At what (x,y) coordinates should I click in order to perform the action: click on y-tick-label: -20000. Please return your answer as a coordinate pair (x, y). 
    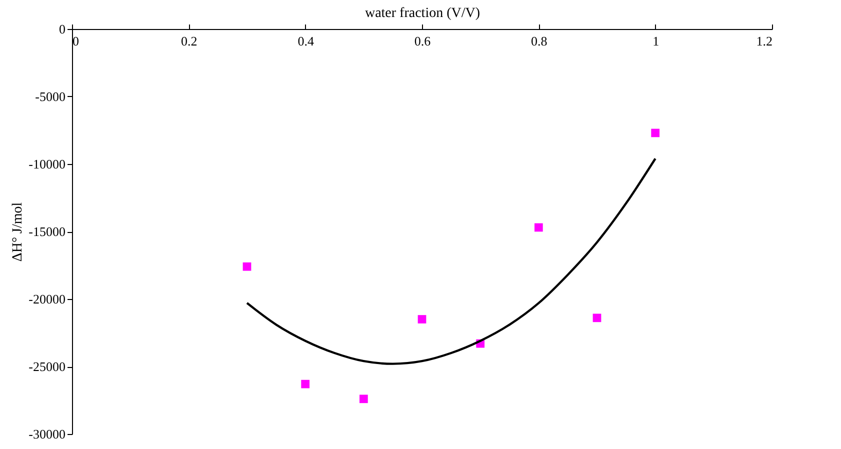
    Looking at the image, I should click on (47, 299).